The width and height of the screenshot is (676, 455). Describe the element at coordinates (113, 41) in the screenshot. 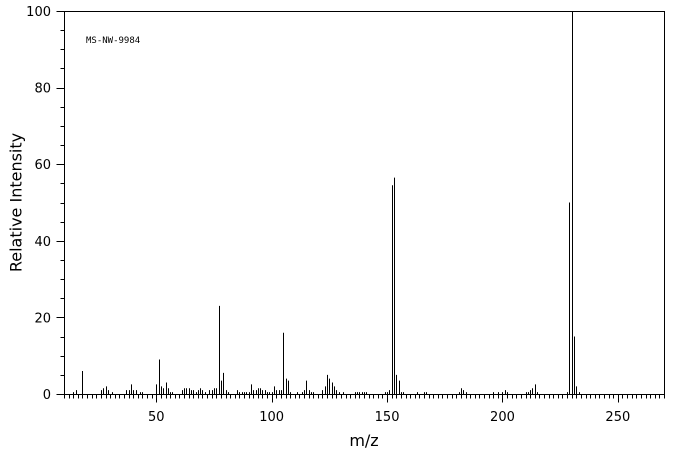

I see `spectrum-id-label: MS-NW-9984` at that location.